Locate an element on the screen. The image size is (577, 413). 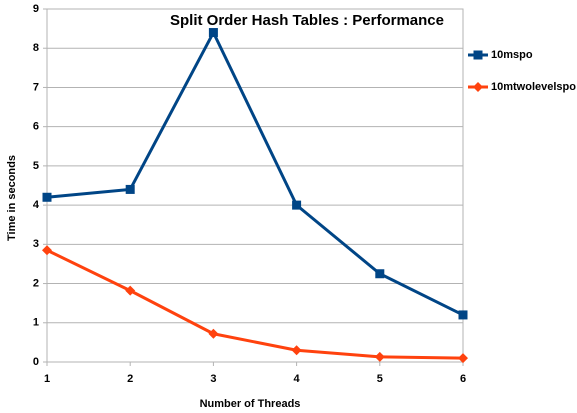
x-tick-label: 6 is located at coordinates (463, 379).